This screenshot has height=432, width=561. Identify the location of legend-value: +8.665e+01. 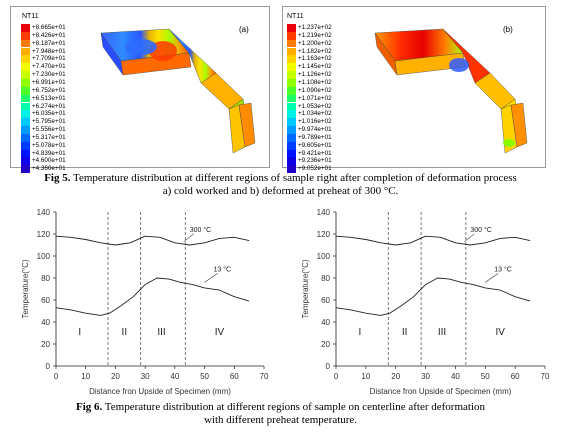
(49, 27).